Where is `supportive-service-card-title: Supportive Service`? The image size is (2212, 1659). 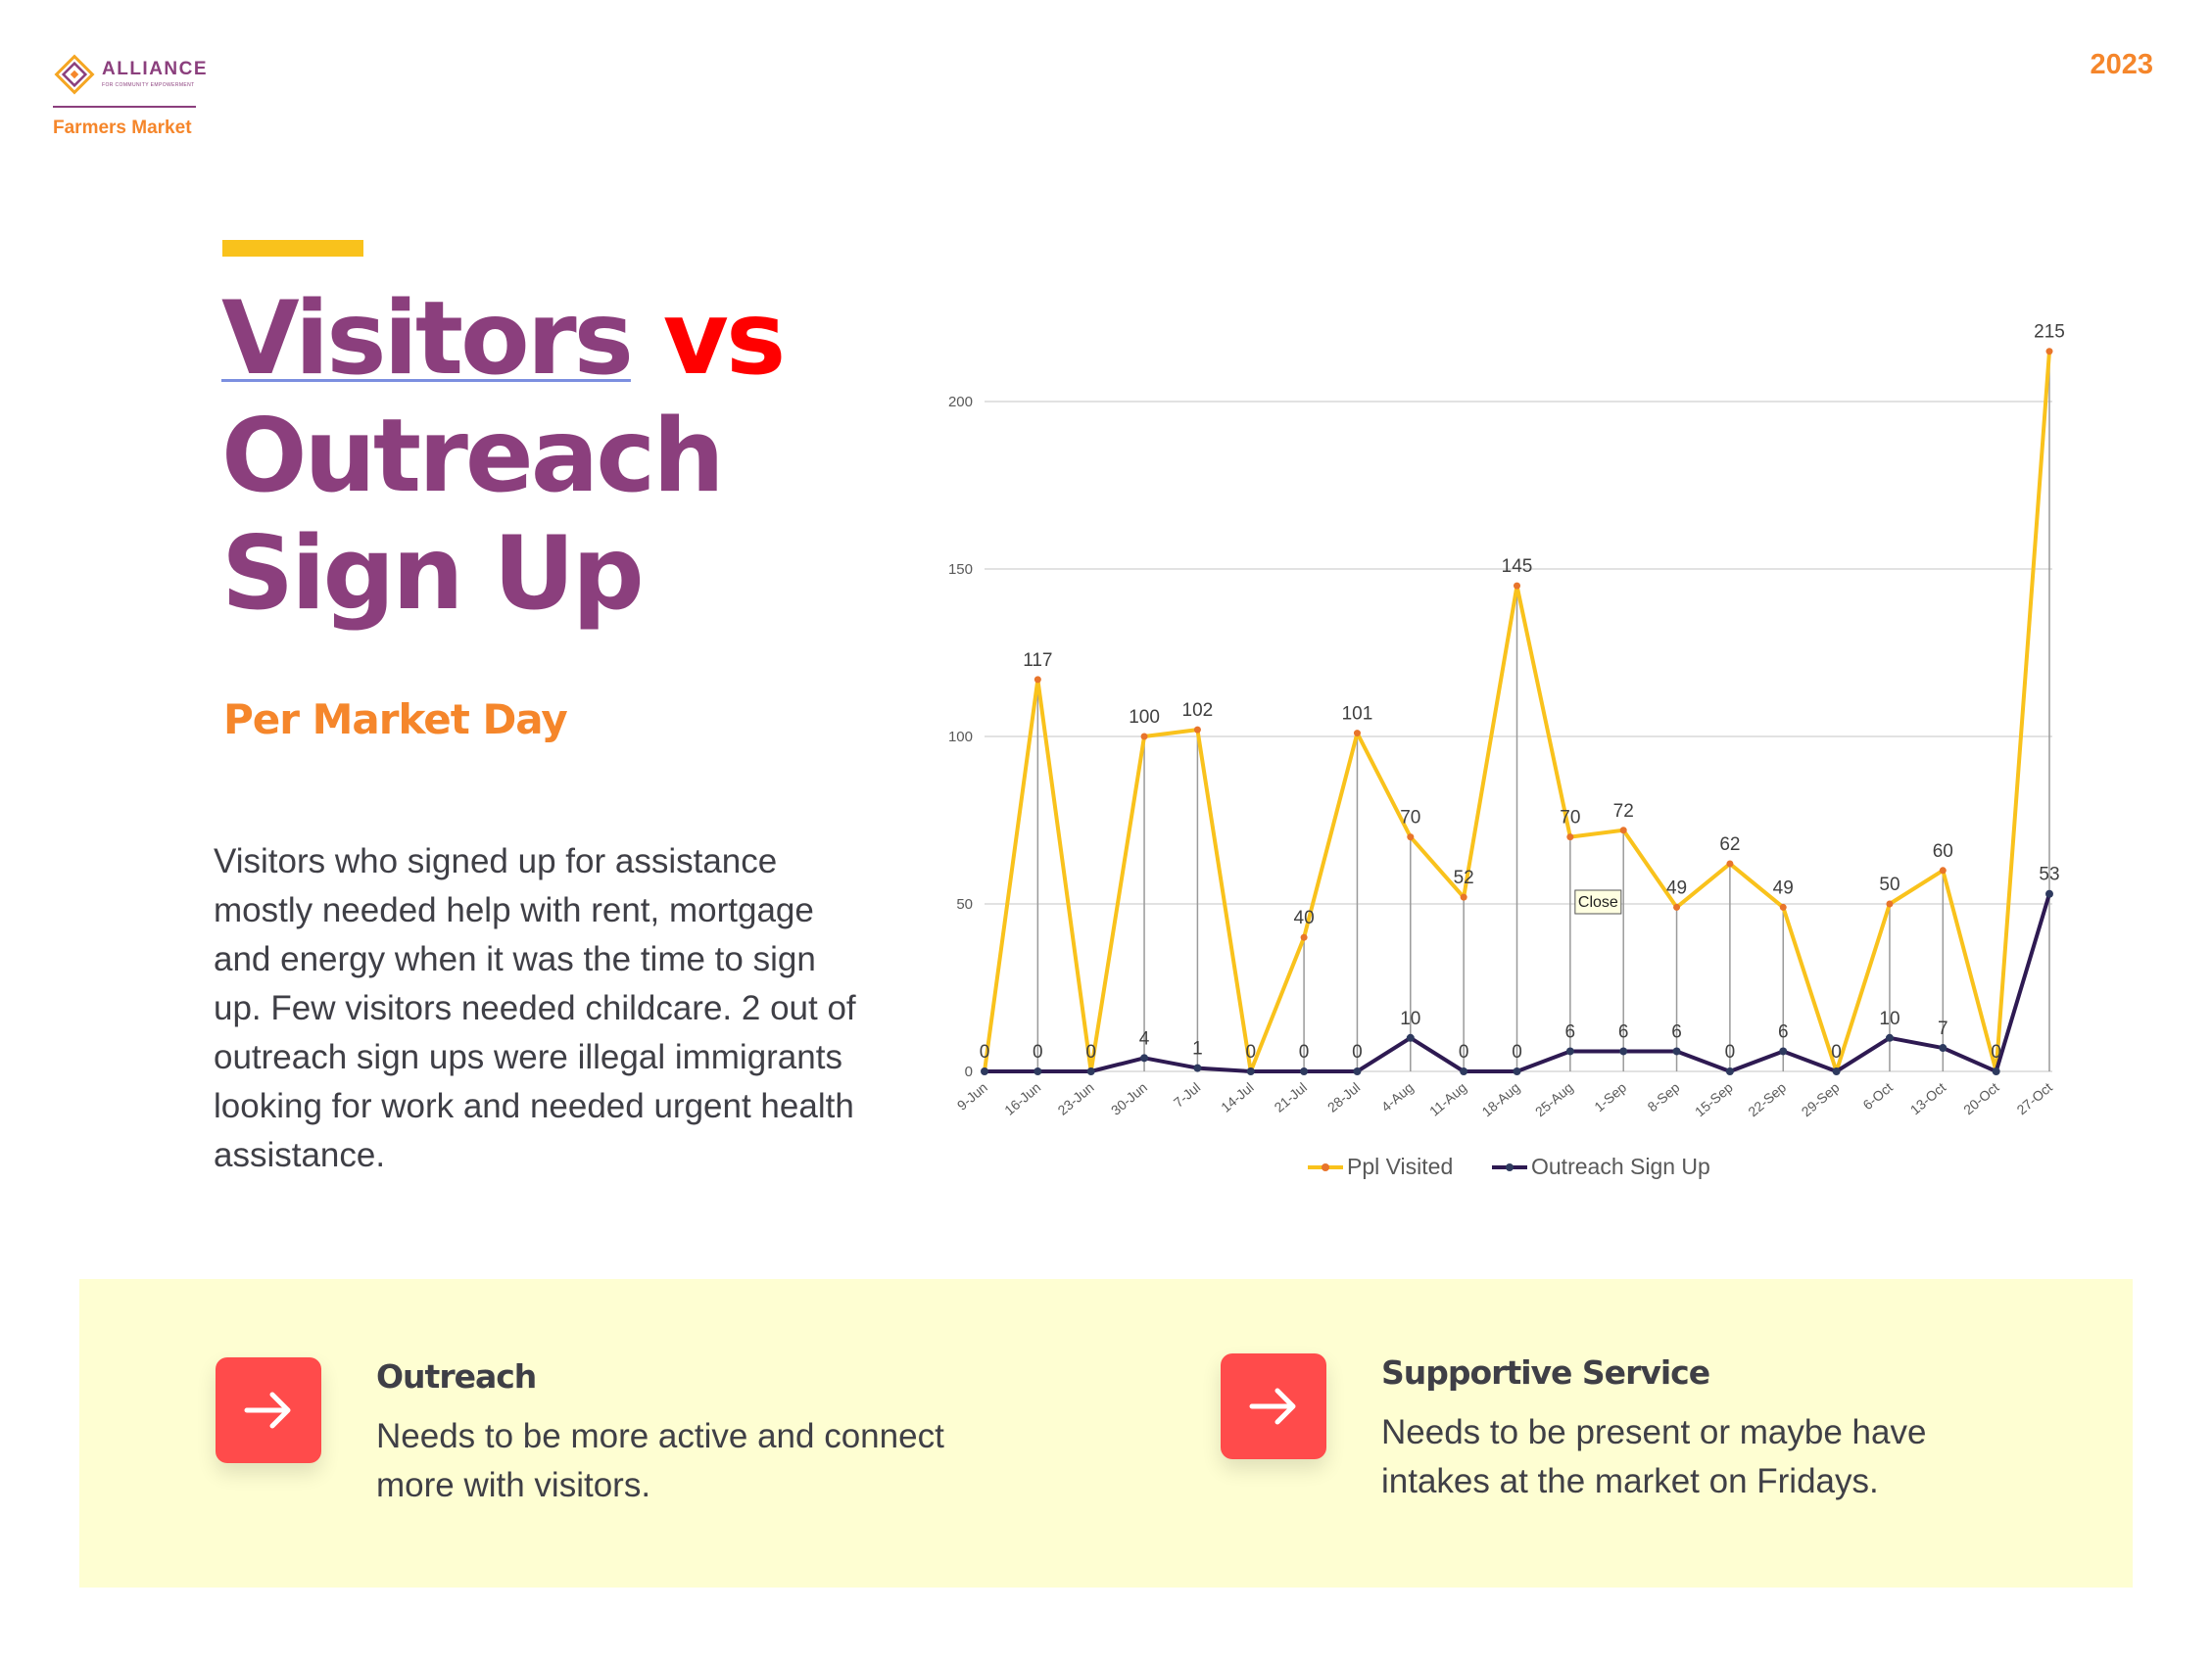 supportive-service-card-title: Supportive Service is located at coordinates (1545, 1372).